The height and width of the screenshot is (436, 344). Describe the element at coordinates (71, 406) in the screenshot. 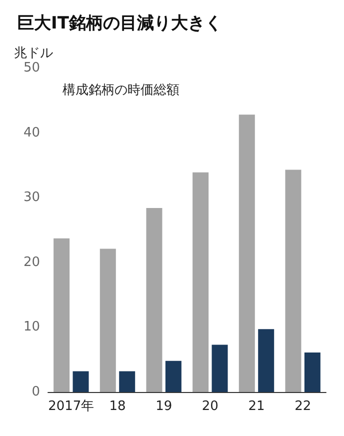

I see `x-tick-label: 2017年` at that location.